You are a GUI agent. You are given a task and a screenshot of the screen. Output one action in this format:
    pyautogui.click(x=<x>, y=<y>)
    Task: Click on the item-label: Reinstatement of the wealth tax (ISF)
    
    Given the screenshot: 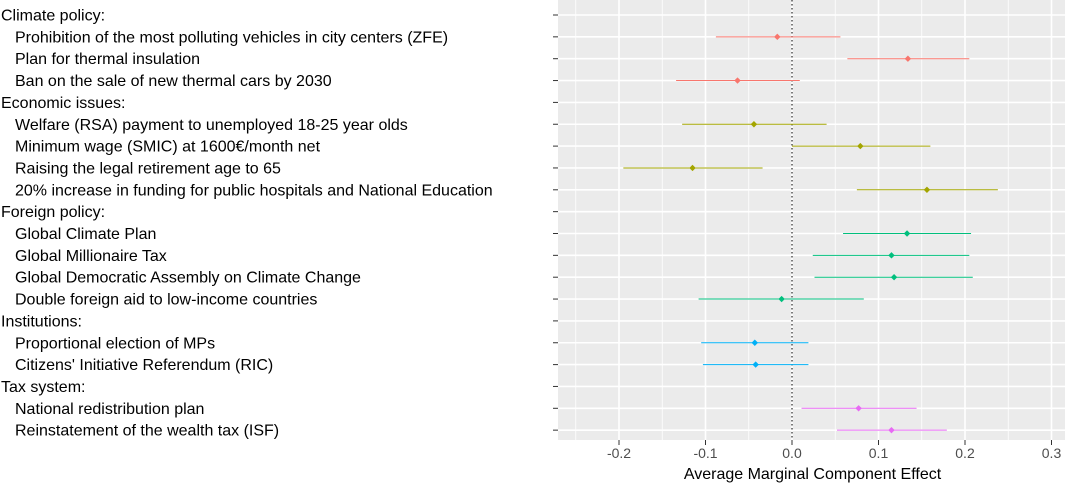 What is the action you would take?
    pyautogui.click(x=147, y=431)
    